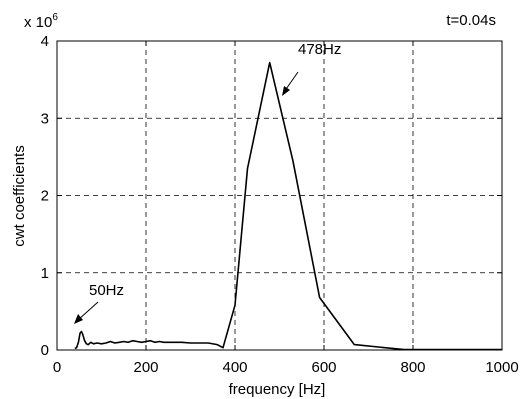 The height and width of the screenshot is (399, 528). I want to click on y-tick-label: 0, so click(45, 350).